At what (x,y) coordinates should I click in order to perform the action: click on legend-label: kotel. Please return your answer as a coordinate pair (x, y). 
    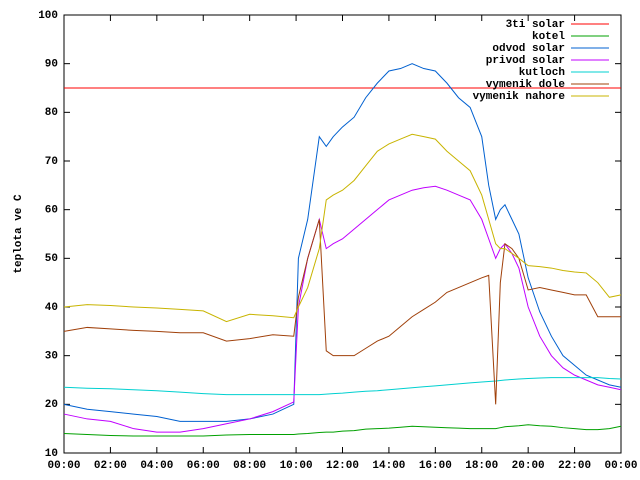
    Looking at the image, I should click on (548, 37).